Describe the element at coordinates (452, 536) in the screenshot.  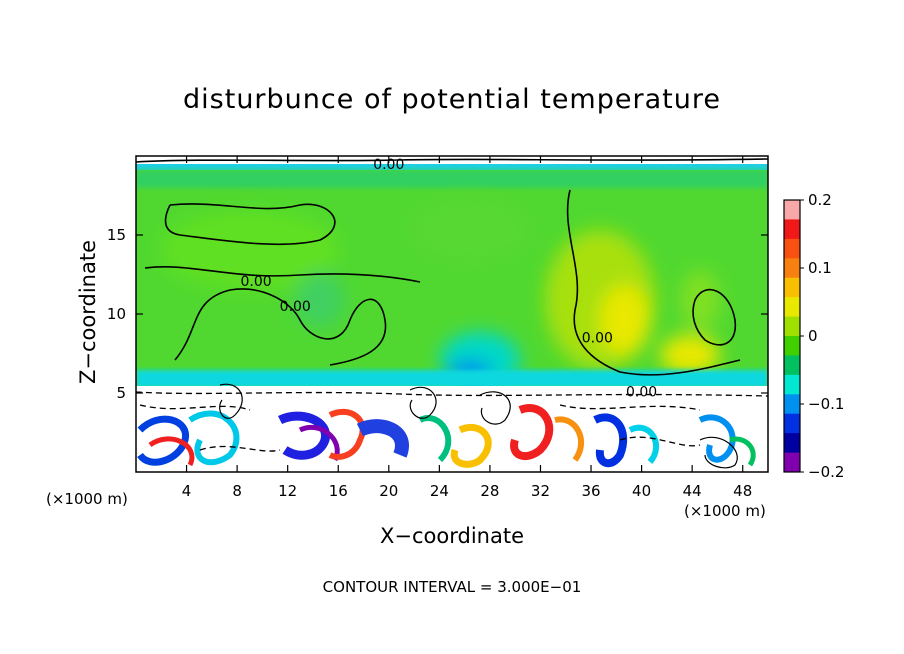
I see `x-axis-label: X−coordinate` at that location.